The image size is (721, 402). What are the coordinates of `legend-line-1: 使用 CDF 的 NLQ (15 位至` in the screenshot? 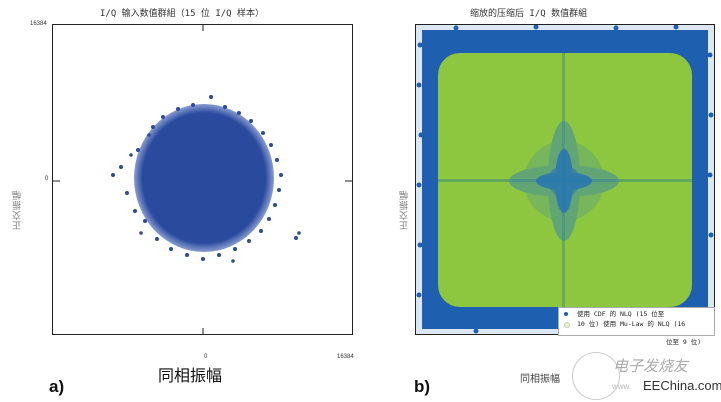 It's located at (621, 314).